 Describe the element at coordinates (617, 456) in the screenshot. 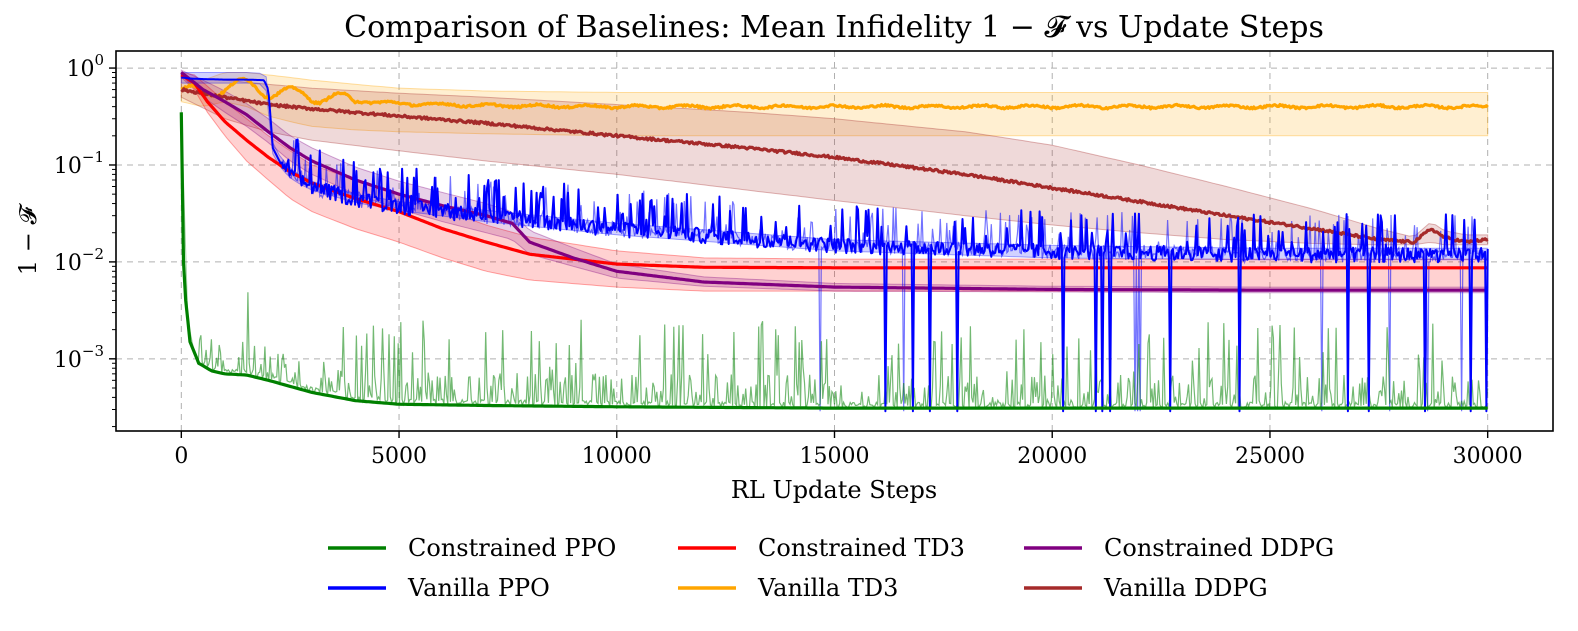

I see `x-tick-label: 10000` at that location.